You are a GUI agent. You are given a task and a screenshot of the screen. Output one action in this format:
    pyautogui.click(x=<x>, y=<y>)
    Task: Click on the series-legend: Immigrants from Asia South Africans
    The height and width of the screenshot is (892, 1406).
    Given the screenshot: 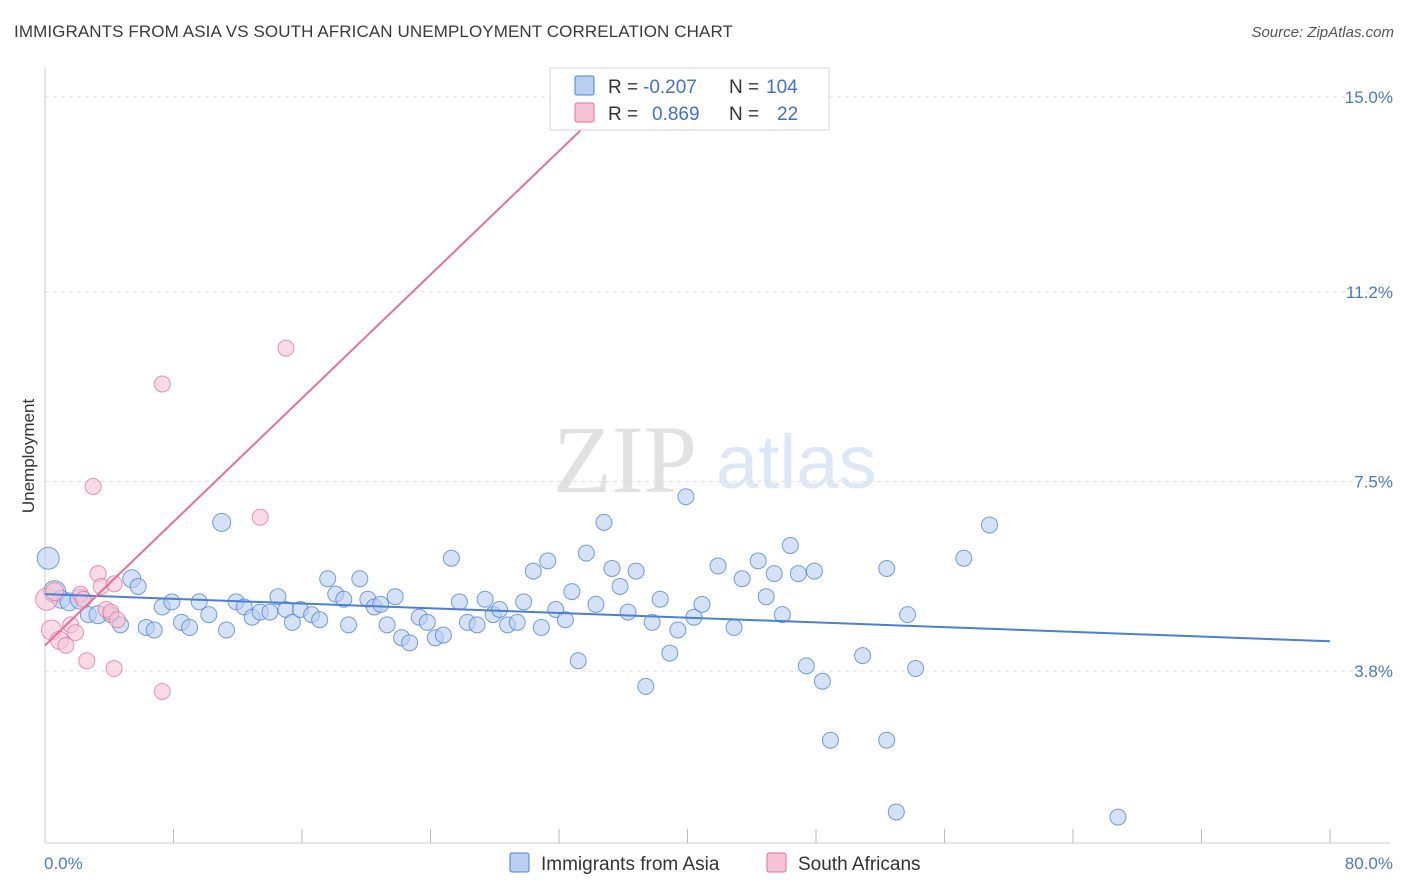 What is the action you would take?
    pyautogui.click(x=715, y=863)
    